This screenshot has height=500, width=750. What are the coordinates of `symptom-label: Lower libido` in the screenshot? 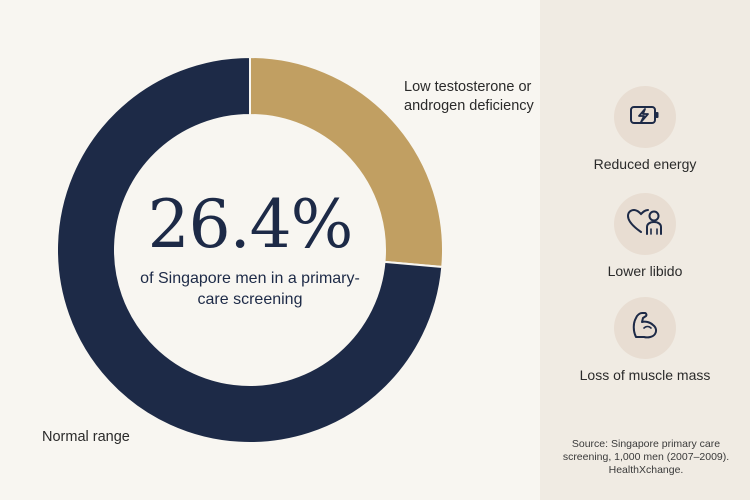 It's located at (645, 271).